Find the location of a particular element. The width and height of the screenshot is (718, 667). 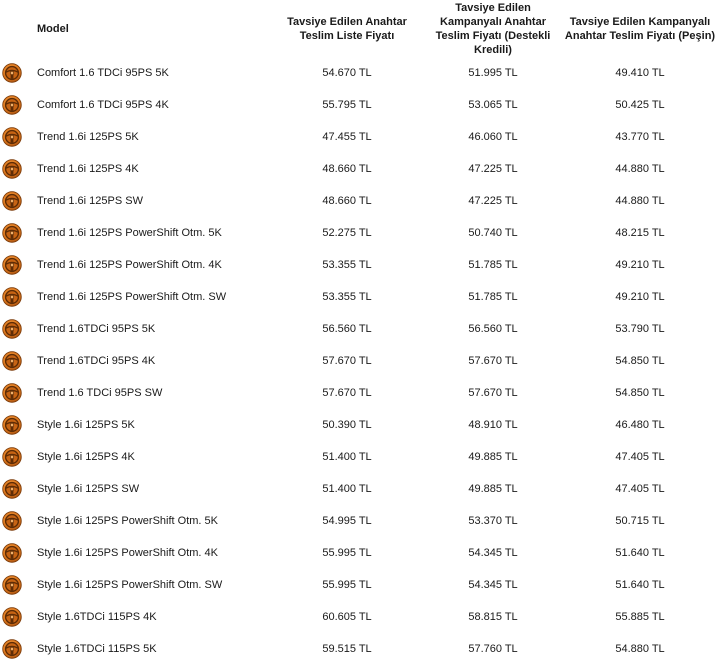

model-cell: Style 1.6i 125PS PowerShift Otm. 4K is located at coordinates (127, 553).